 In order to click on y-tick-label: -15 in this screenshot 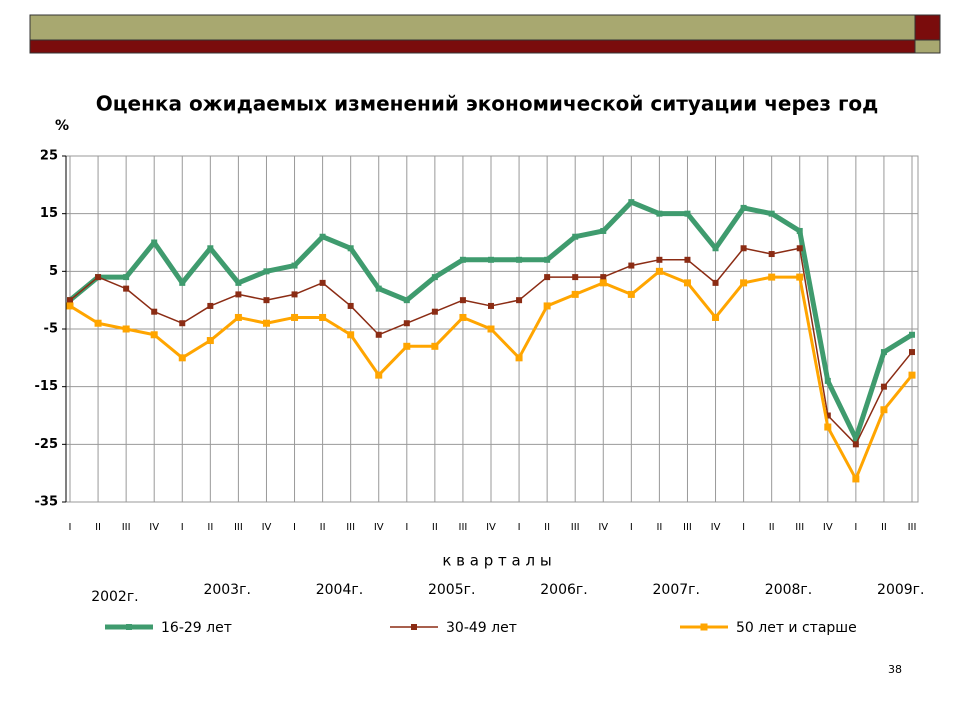, I will do `click(47, 386)`.